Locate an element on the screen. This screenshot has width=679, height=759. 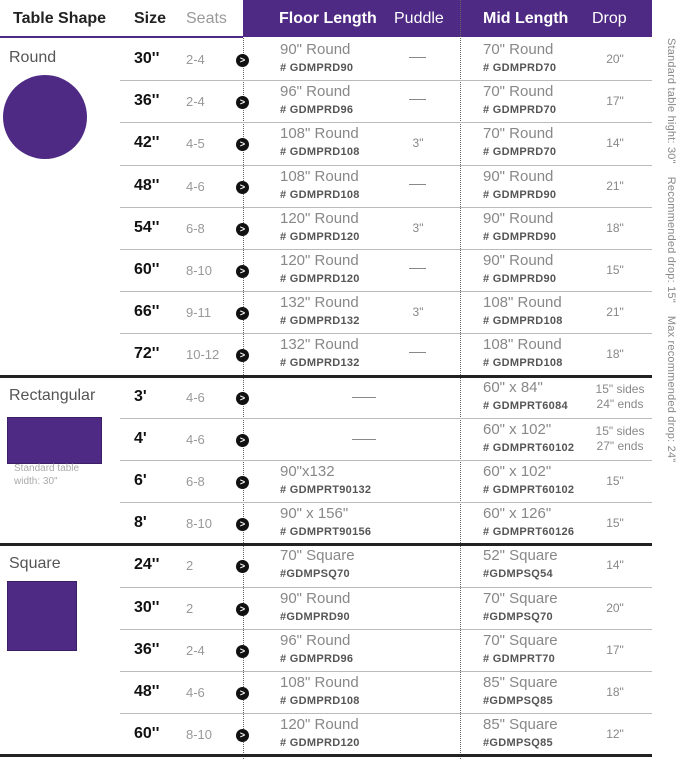
floor-length-sku: # GDMPRD90 is located at coordinates (317, 68).